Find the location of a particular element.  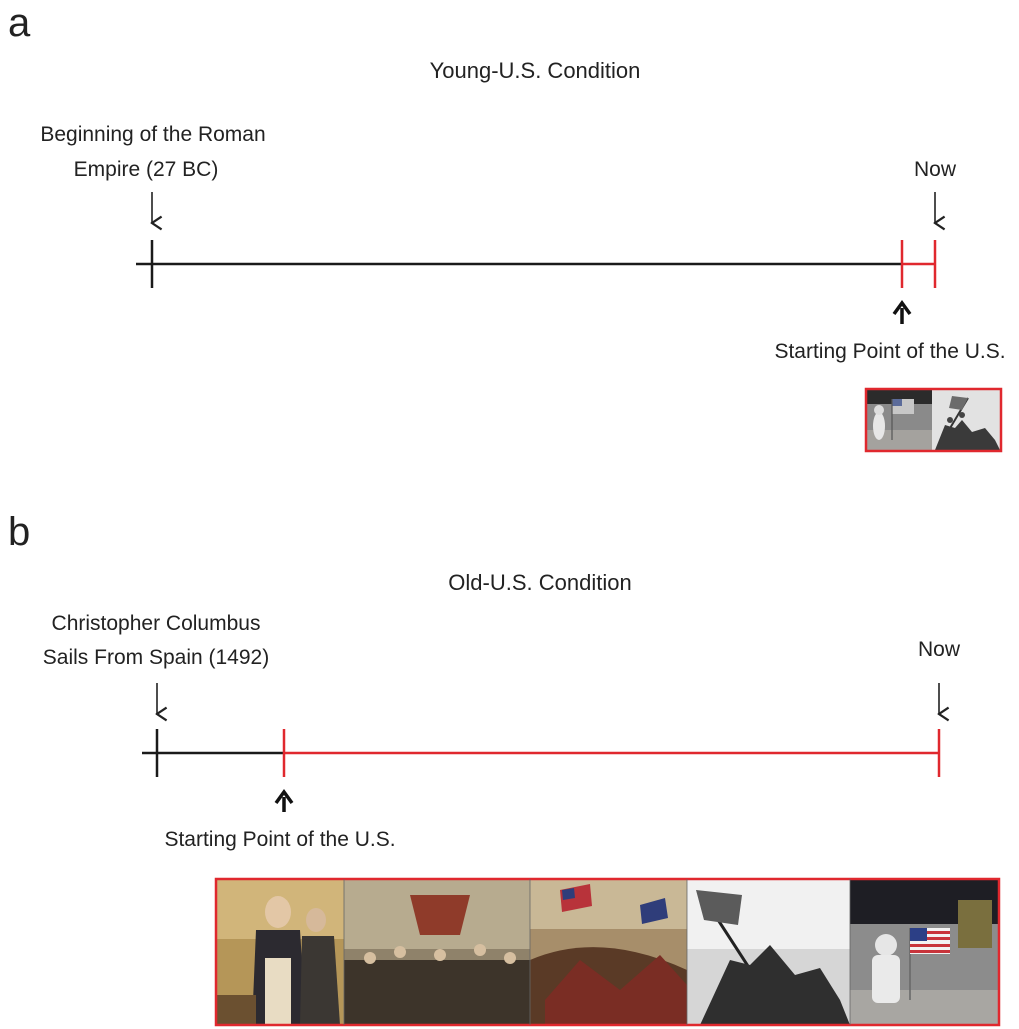

panel-a-us-start-label: Starting Point of the U.S. is located at coordinates (889, 351).